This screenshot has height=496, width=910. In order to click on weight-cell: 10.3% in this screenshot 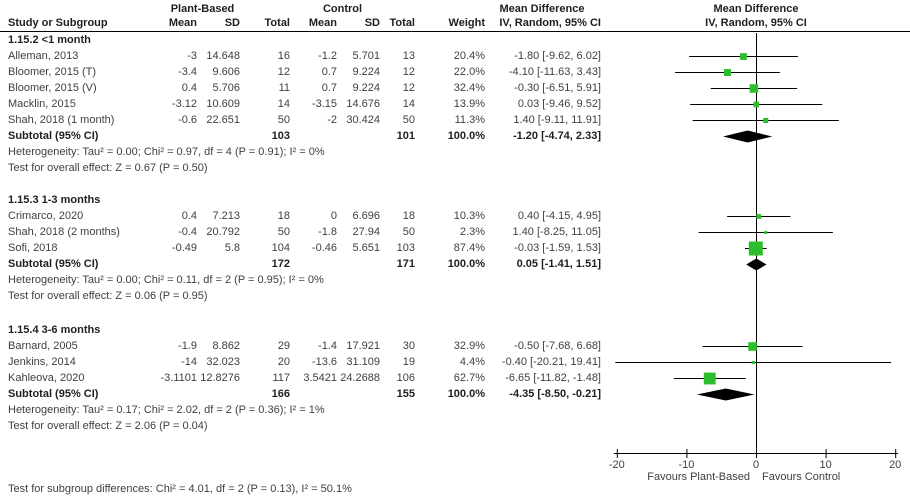, I will do `click(469, 216)`.